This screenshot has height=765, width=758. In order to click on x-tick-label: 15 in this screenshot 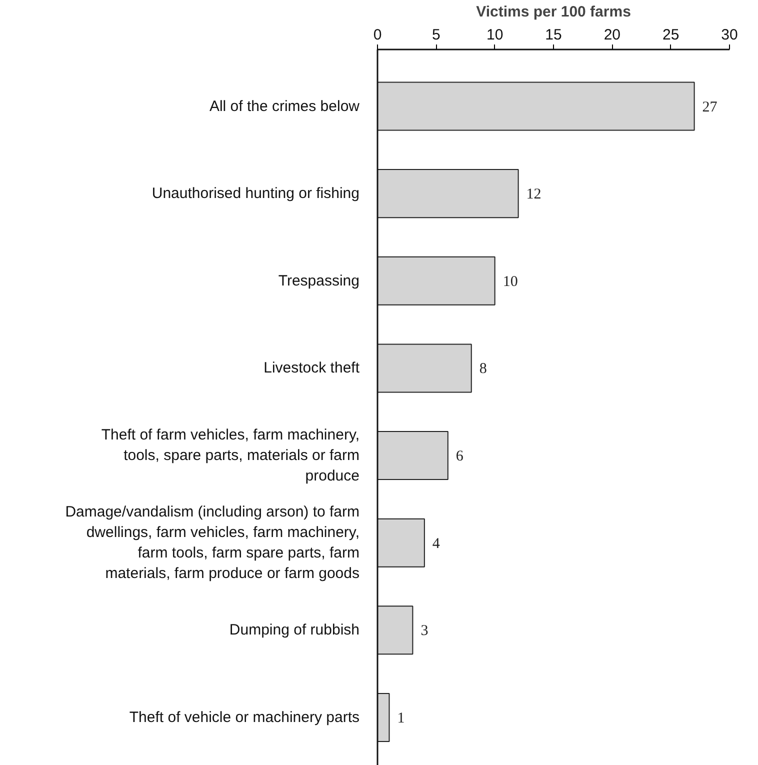, I will do `click(553, 35)`.